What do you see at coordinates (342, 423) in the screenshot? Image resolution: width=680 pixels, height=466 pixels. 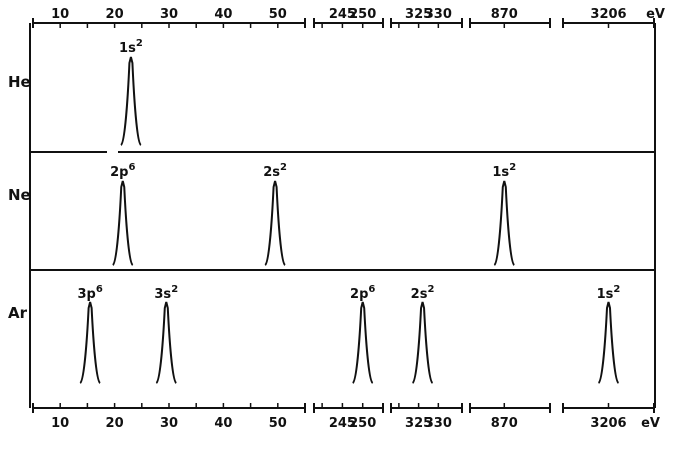 I see `bottom-axis-tick-label: 245` at bounding box center [342, 423].